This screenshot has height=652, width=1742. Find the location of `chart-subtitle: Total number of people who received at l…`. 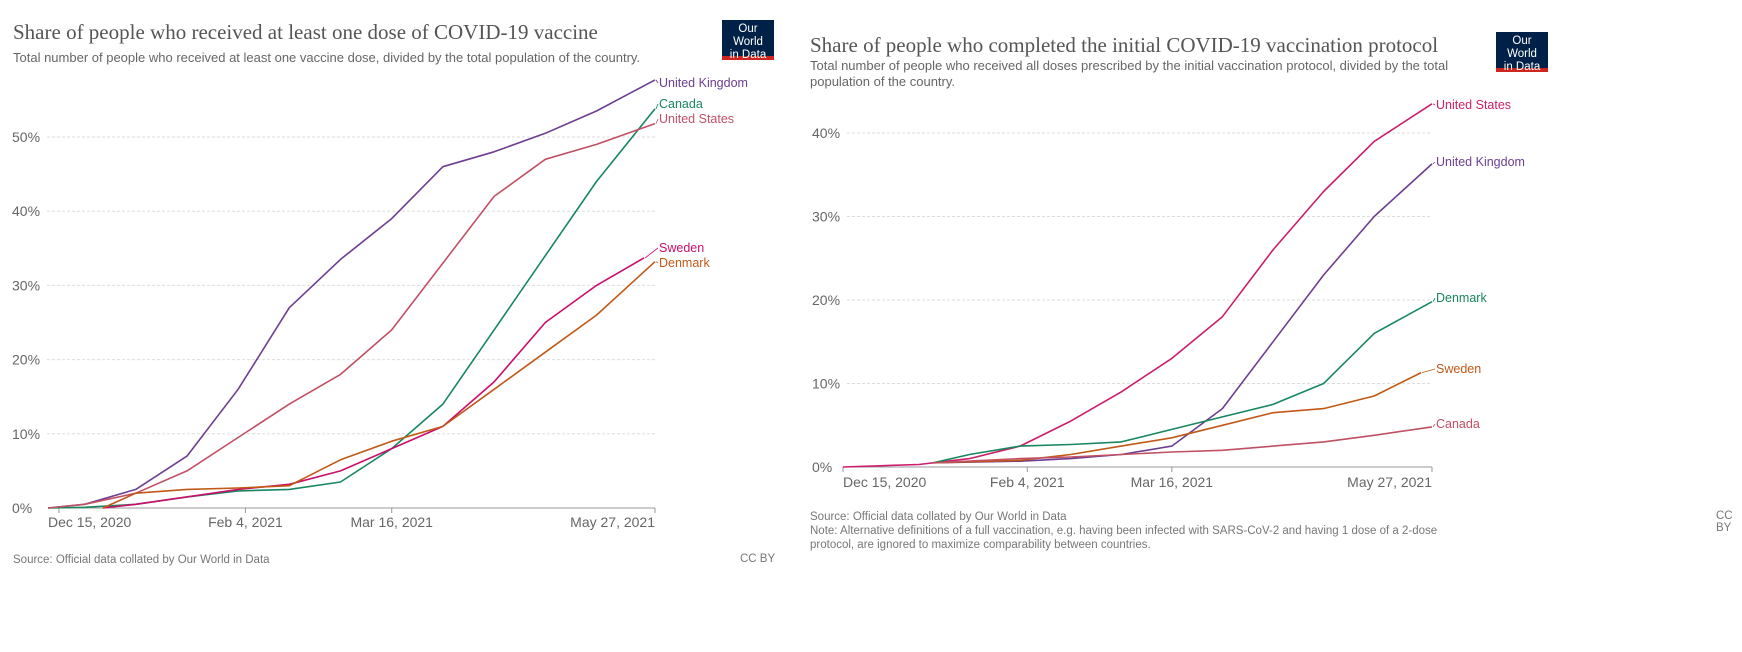

chart-subtitle: Total number of people who received at l… is located at coordinates (327, 57).